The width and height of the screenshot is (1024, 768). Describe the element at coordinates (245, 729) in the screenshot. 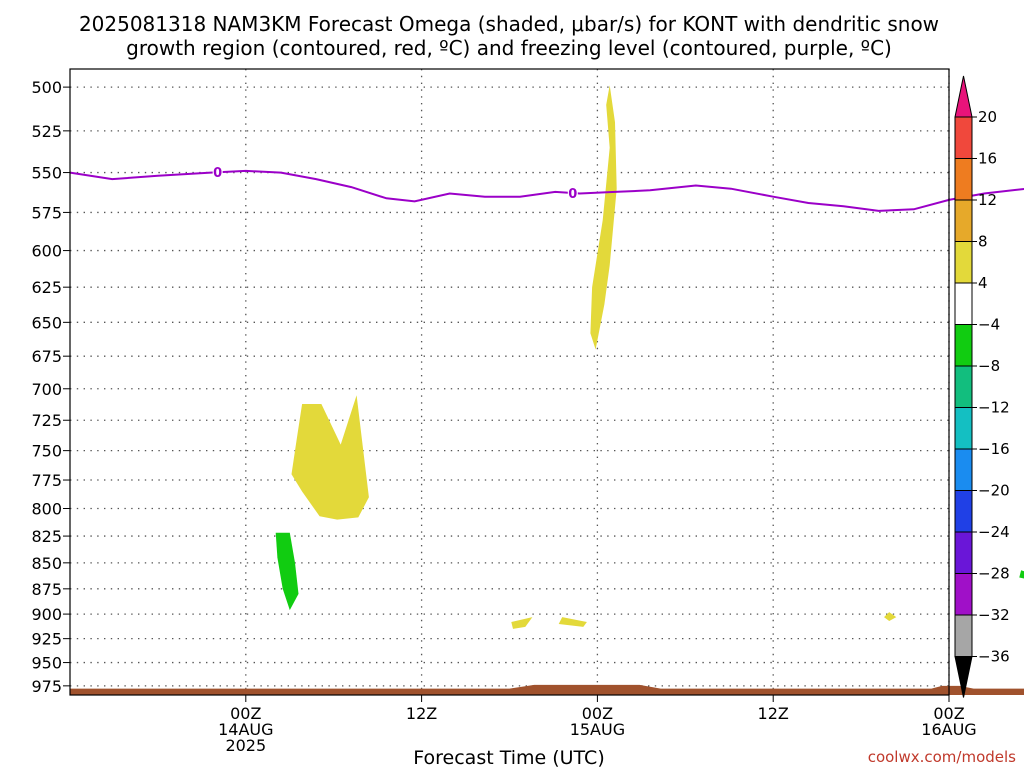

I see `x-tick-label: 14AUG` at that location.